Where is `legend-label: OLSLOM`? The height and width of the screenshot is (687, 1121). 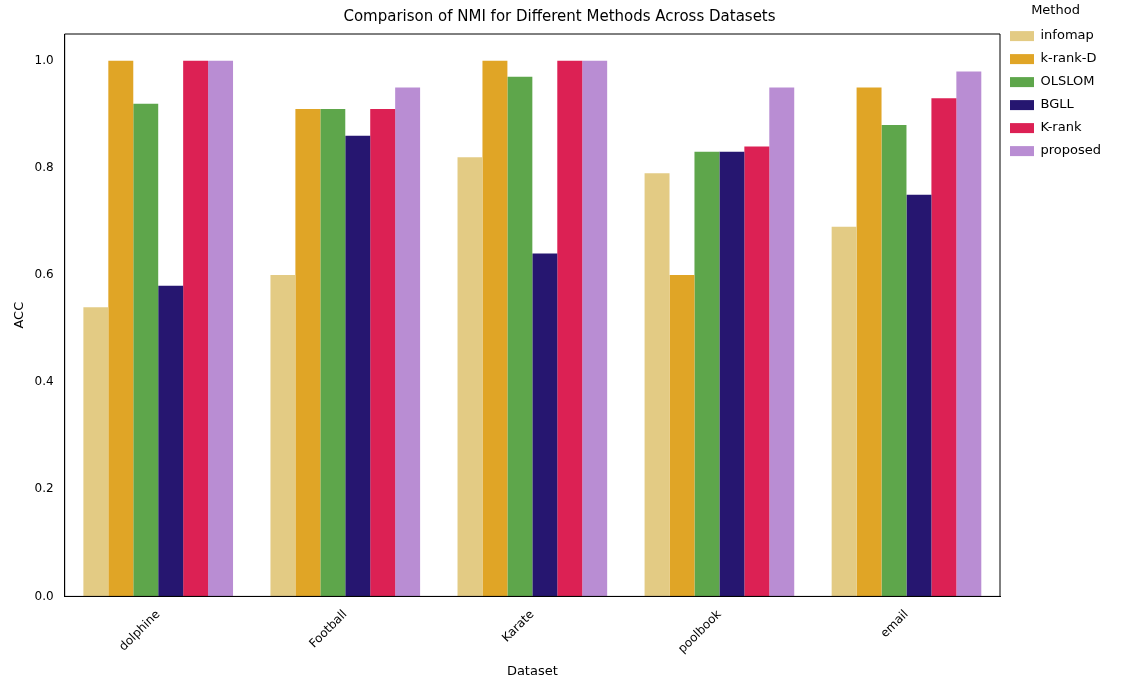
legend-label: OLSLOM is located at coordinates (1067, 81).